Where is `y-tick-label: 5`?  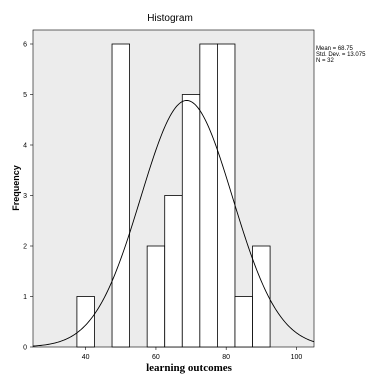
y-tick-label: 5 is located at coordinates (25, 95).